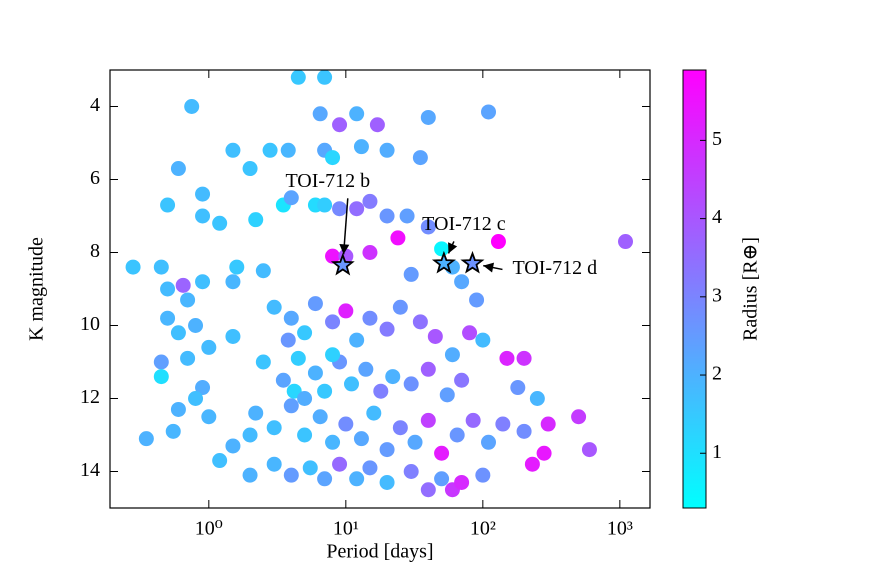 This screenshot has height=586, width=872. Describe the element at coordinates (751, 289) in the screenshot. I see `colorbar-label: Radius [R⊕]` at that location.